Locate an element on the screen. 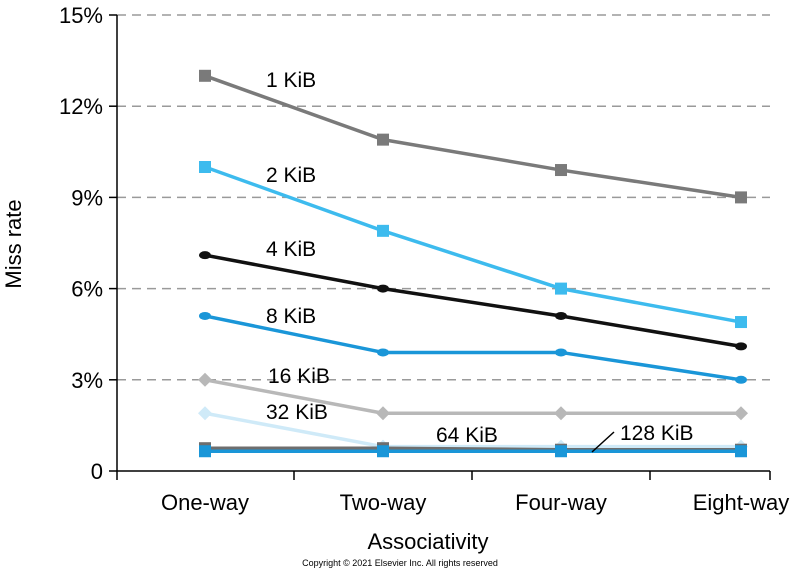  x-axis-title: Associativity is located at coordinates (427, 541).